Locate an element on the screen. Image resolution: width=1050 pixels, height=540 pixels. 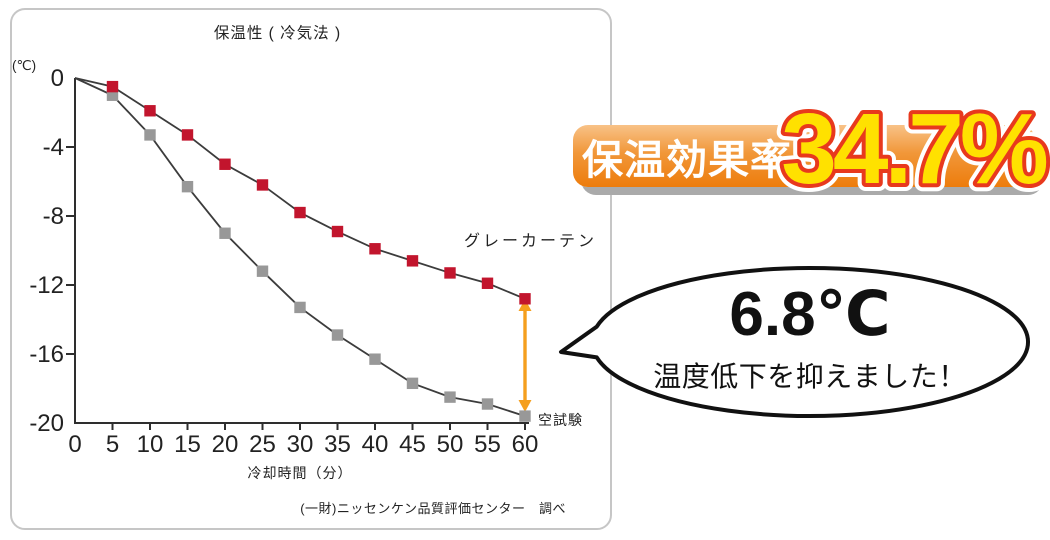
badge-label: 保温効果率 is located at coordinates (687, 160).